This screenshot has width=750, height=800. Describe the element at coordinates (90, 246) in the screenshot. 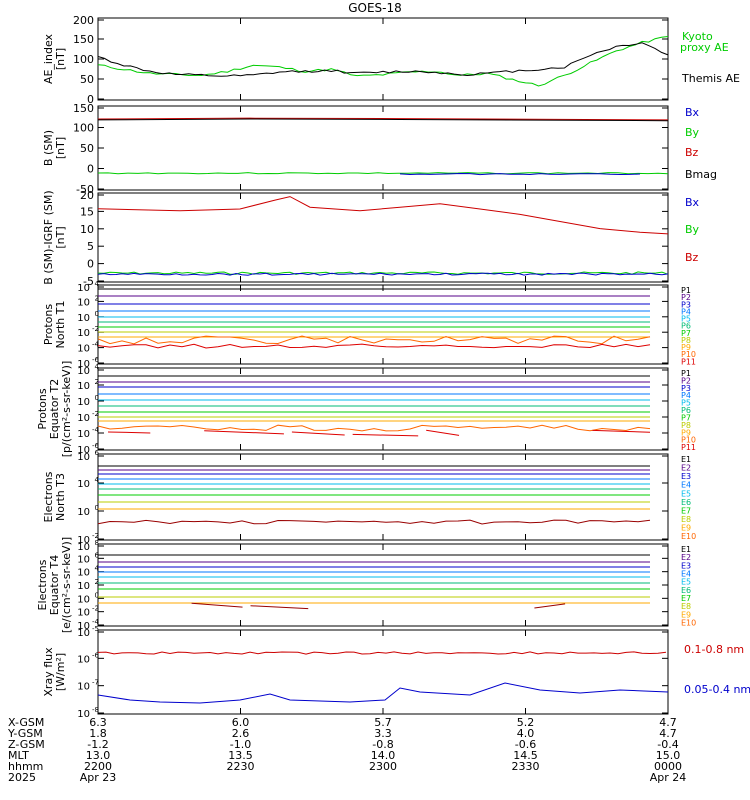

I see `y-tick-label: 5` at that location.